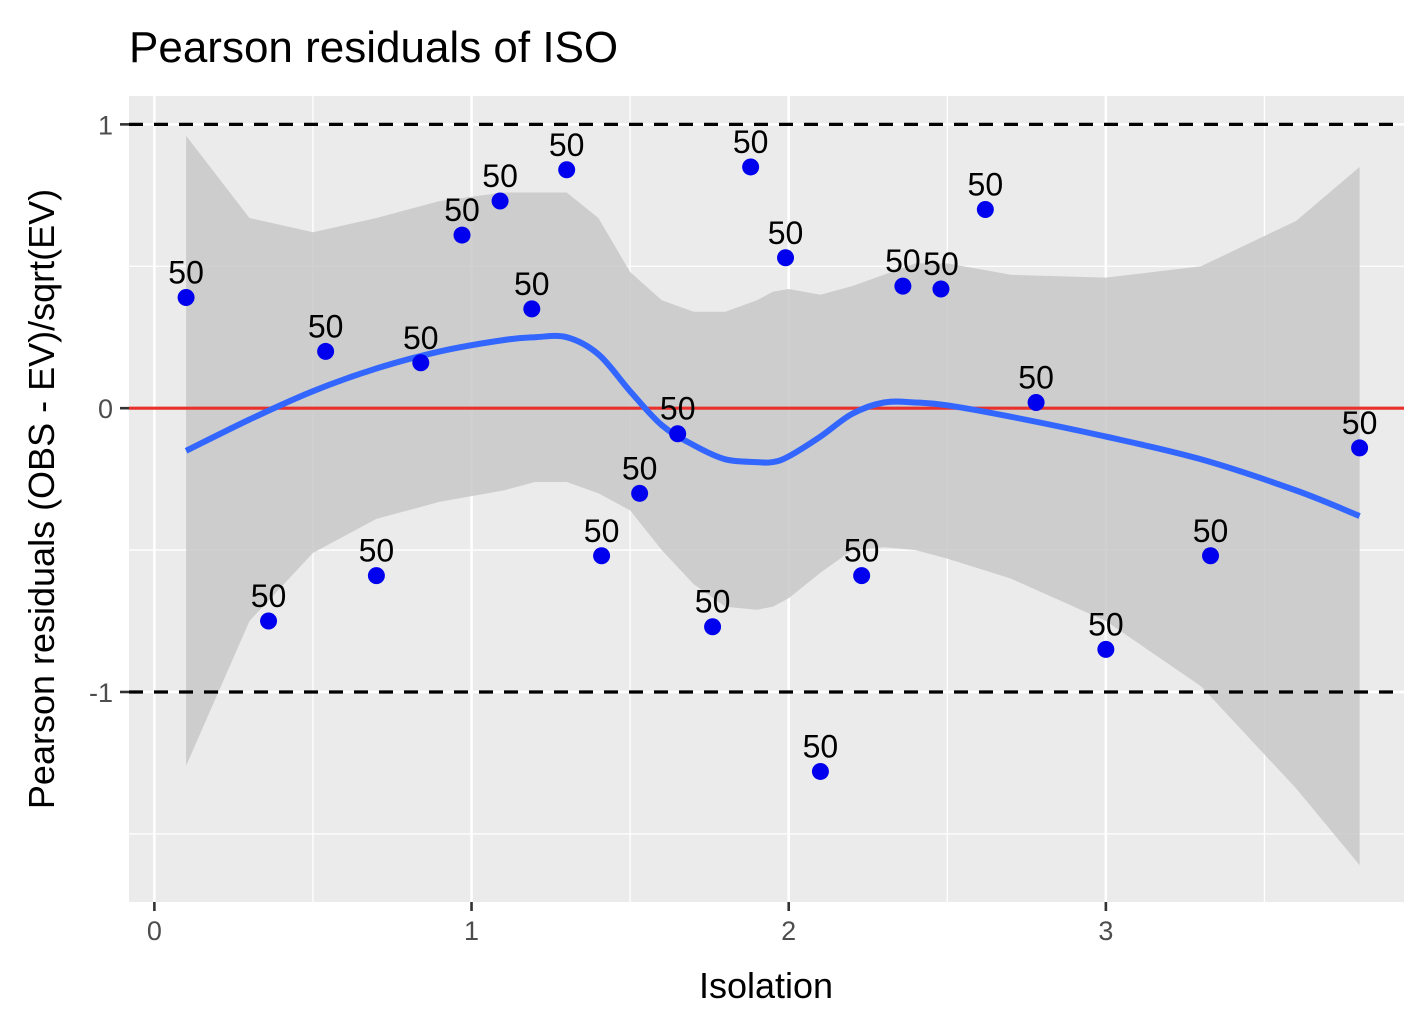 The height and width of the screenshot is (1032, 1426). I want to click on y-tick-label: 1, so click(105, 125).